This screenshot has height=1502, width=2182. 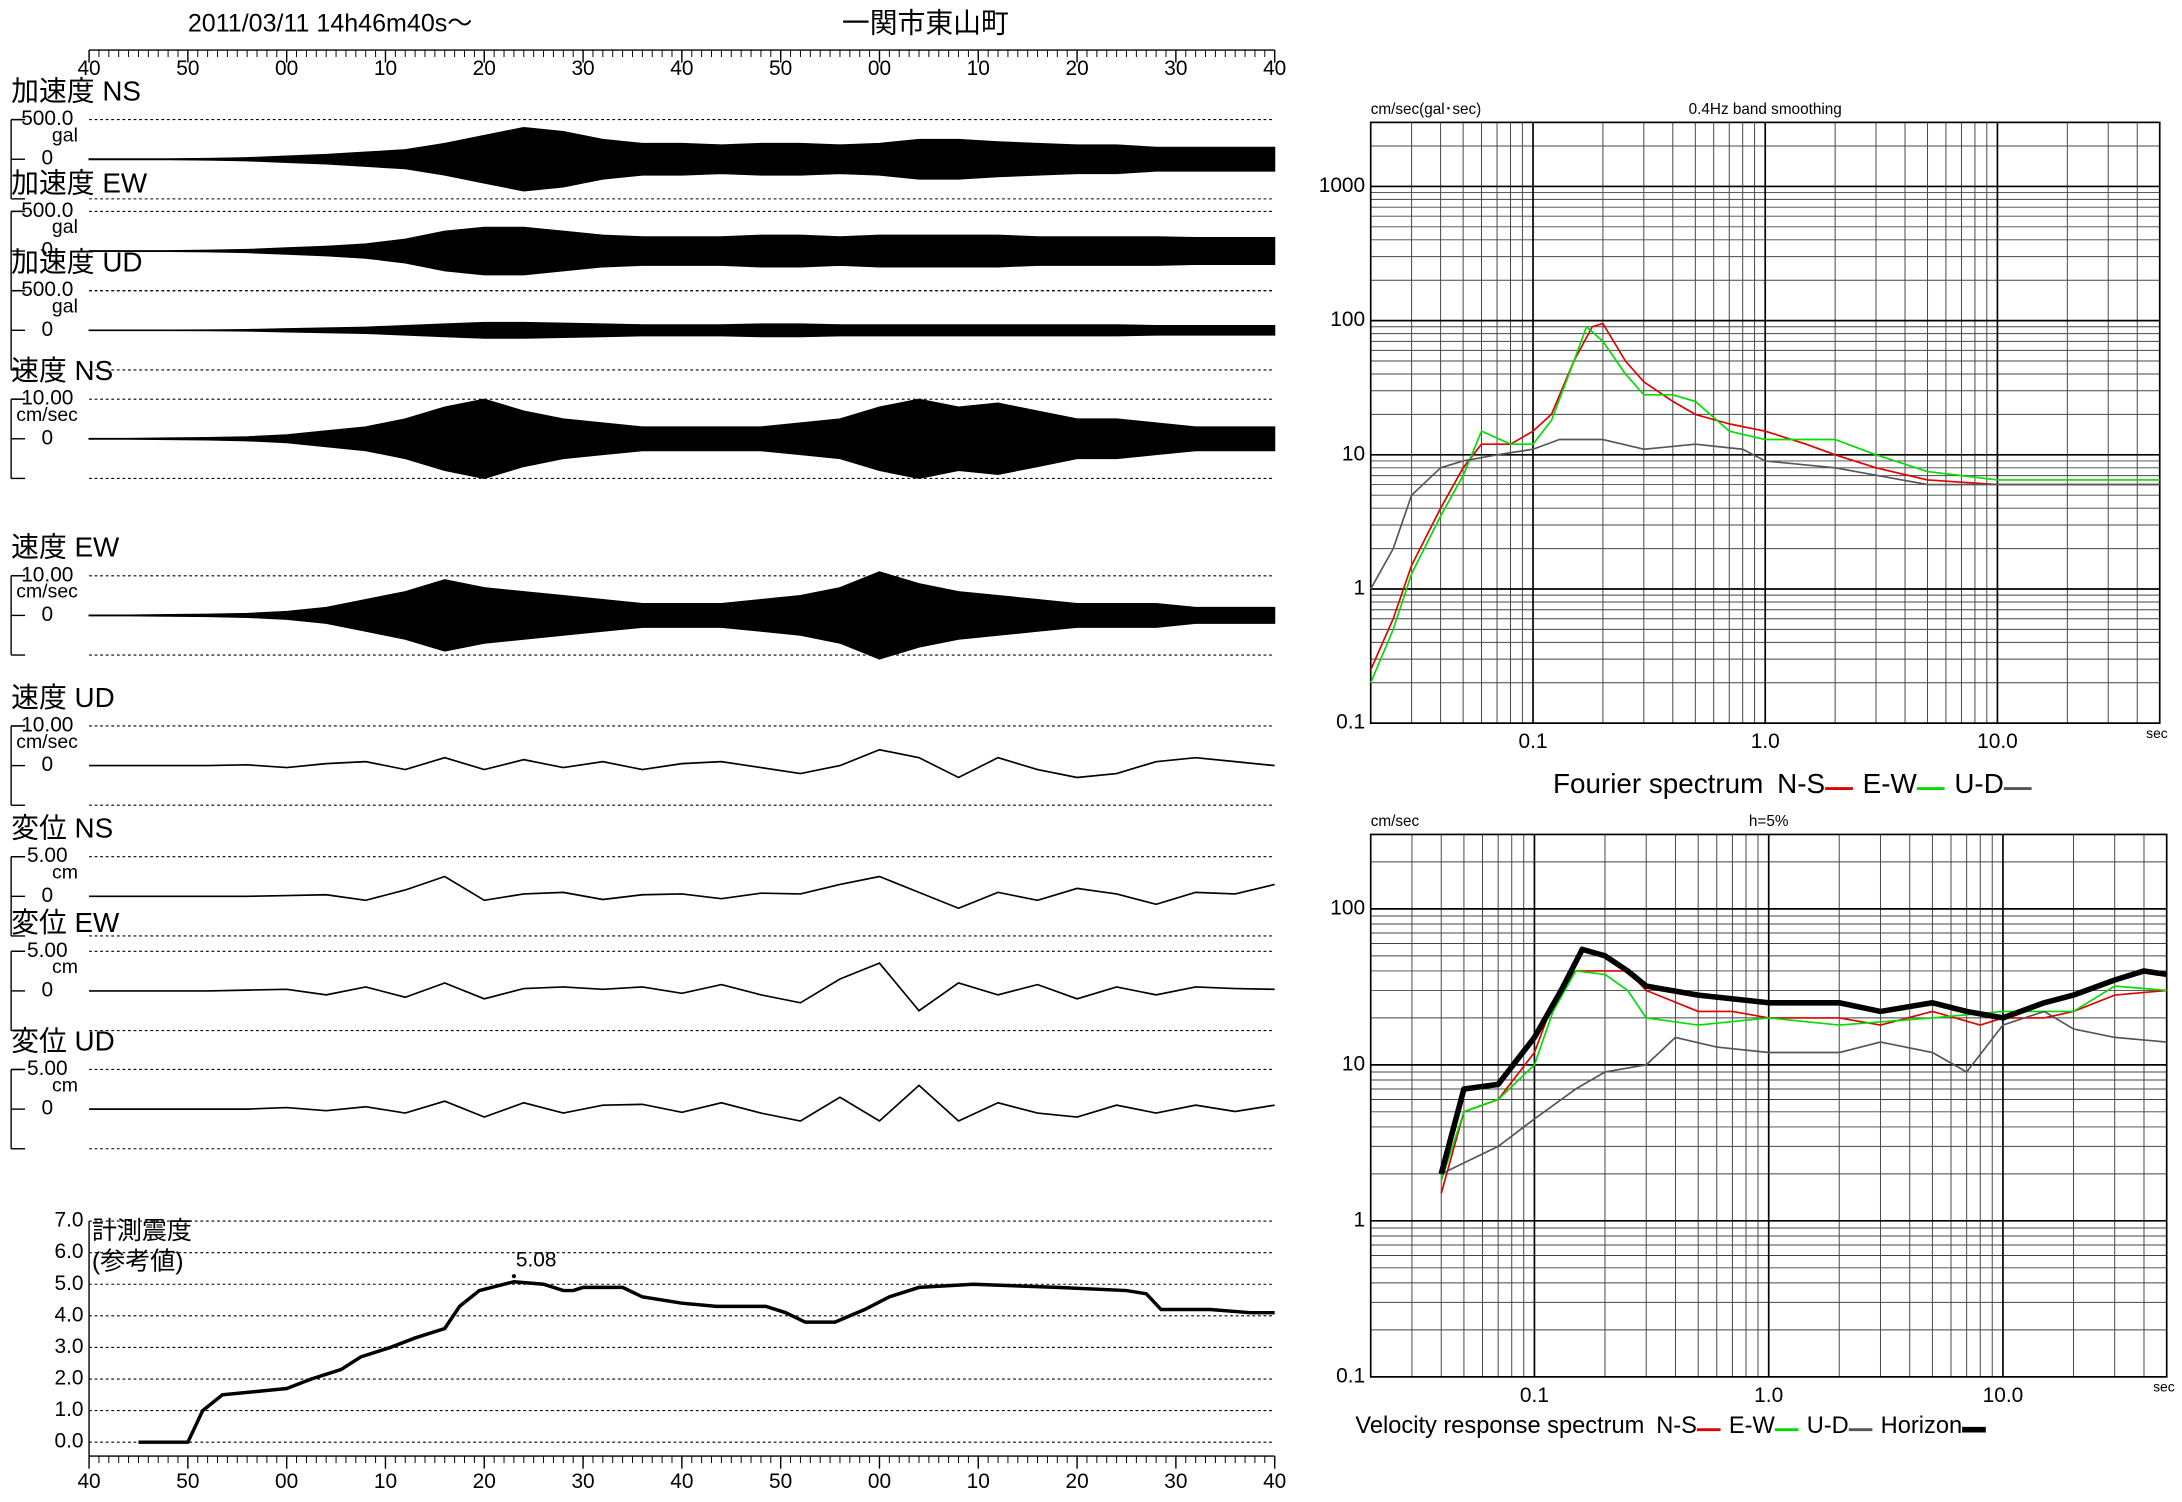 What do you see at coordinates (65, 547) in the screenshot?
I see `panel-label: 速度 EW` at bounding box center [65, 547].